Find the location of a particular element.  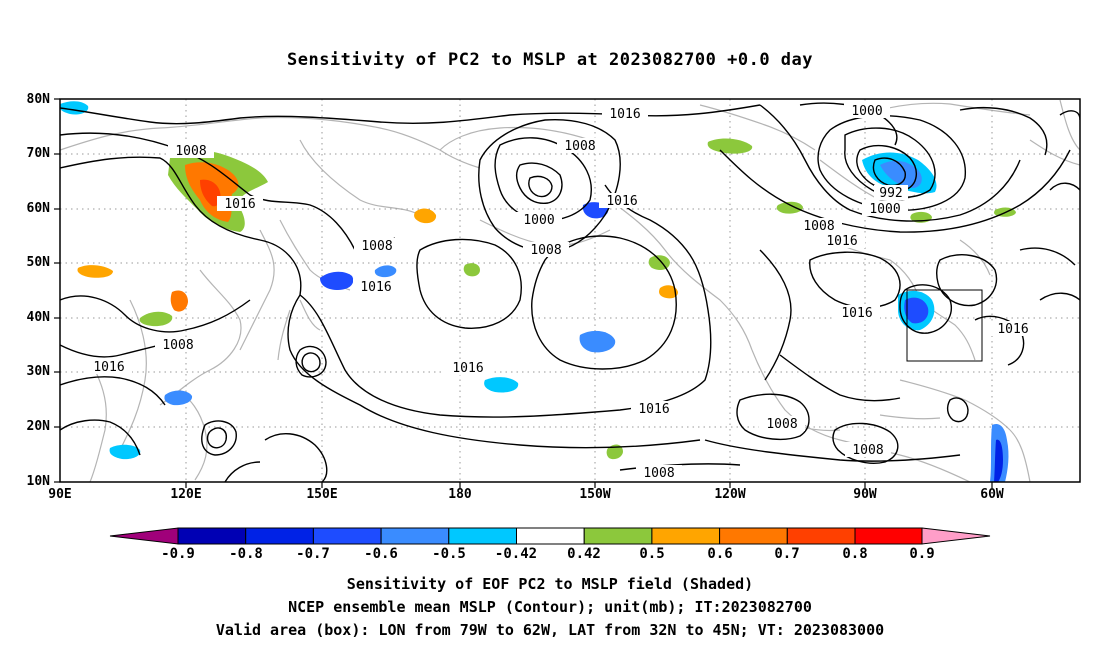

shading-positive-china is located at coordinates (156, 319).